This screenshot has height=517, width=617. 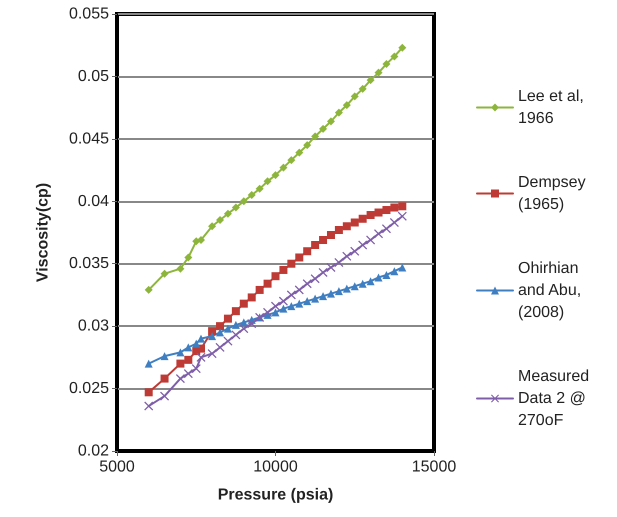 What do you see at coordinates (275, 467) in the screenshot?
I see `x-tick-label: 10000` at bounding box center [275, 467].